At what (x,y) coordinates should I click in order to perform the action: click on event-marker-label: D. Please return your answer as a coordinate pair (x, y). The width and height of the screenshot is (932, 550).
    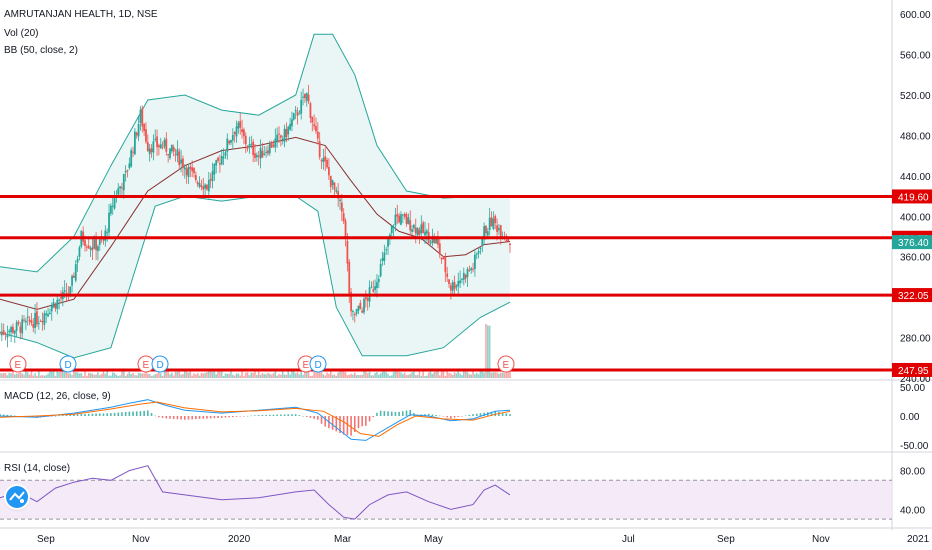
    Looking at the image, I should click on (68, 365).